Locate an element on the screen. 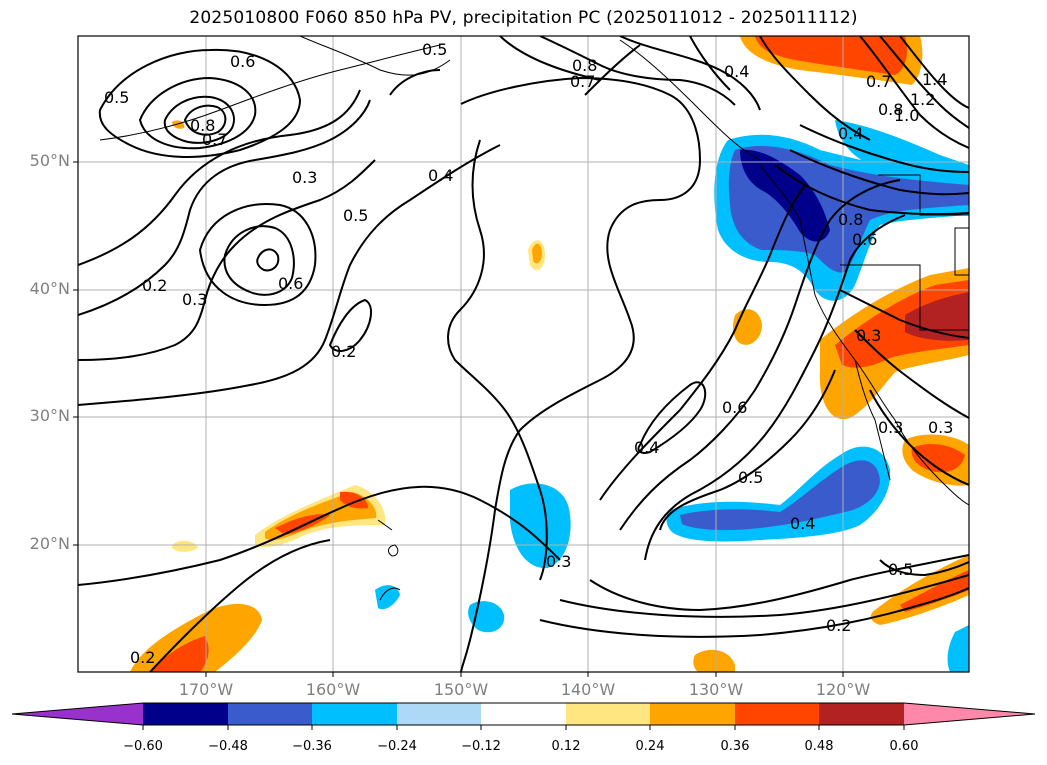 This screenshot has height=765, width=1047. colorbar-tick: −0.60 is located at coordinates (143, 746).